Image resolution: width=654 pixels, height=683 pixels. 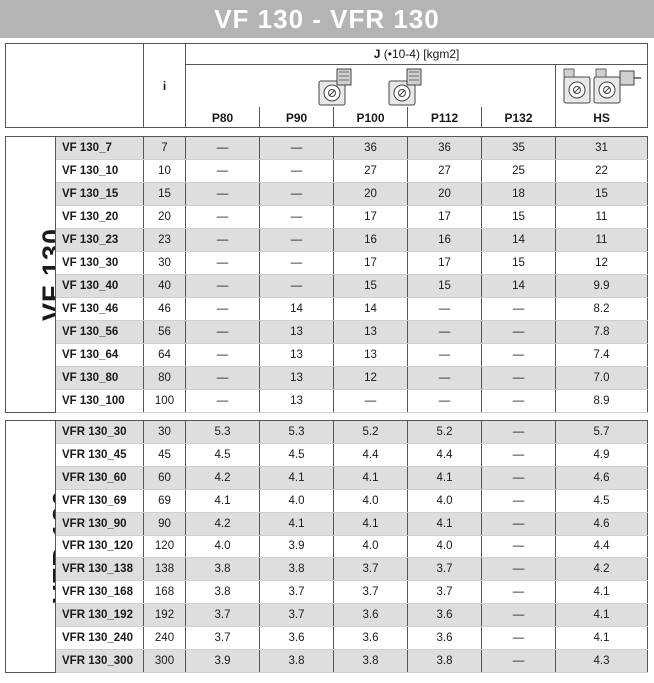 What do you see at coordinates (296, 432) in the screenshot?
I see `value-cell: 5.3` at bounding box center [296, 432].